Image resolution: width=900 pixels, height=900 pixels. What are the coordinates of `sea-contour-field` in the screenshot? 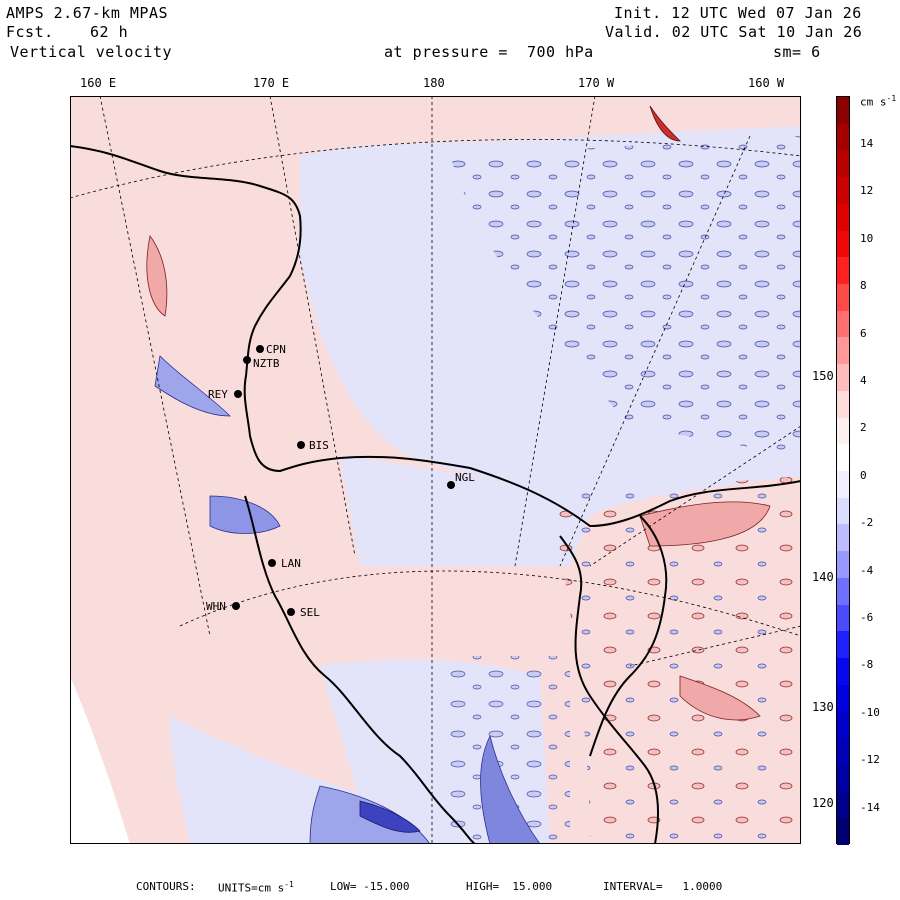 It's located at (625, 296).